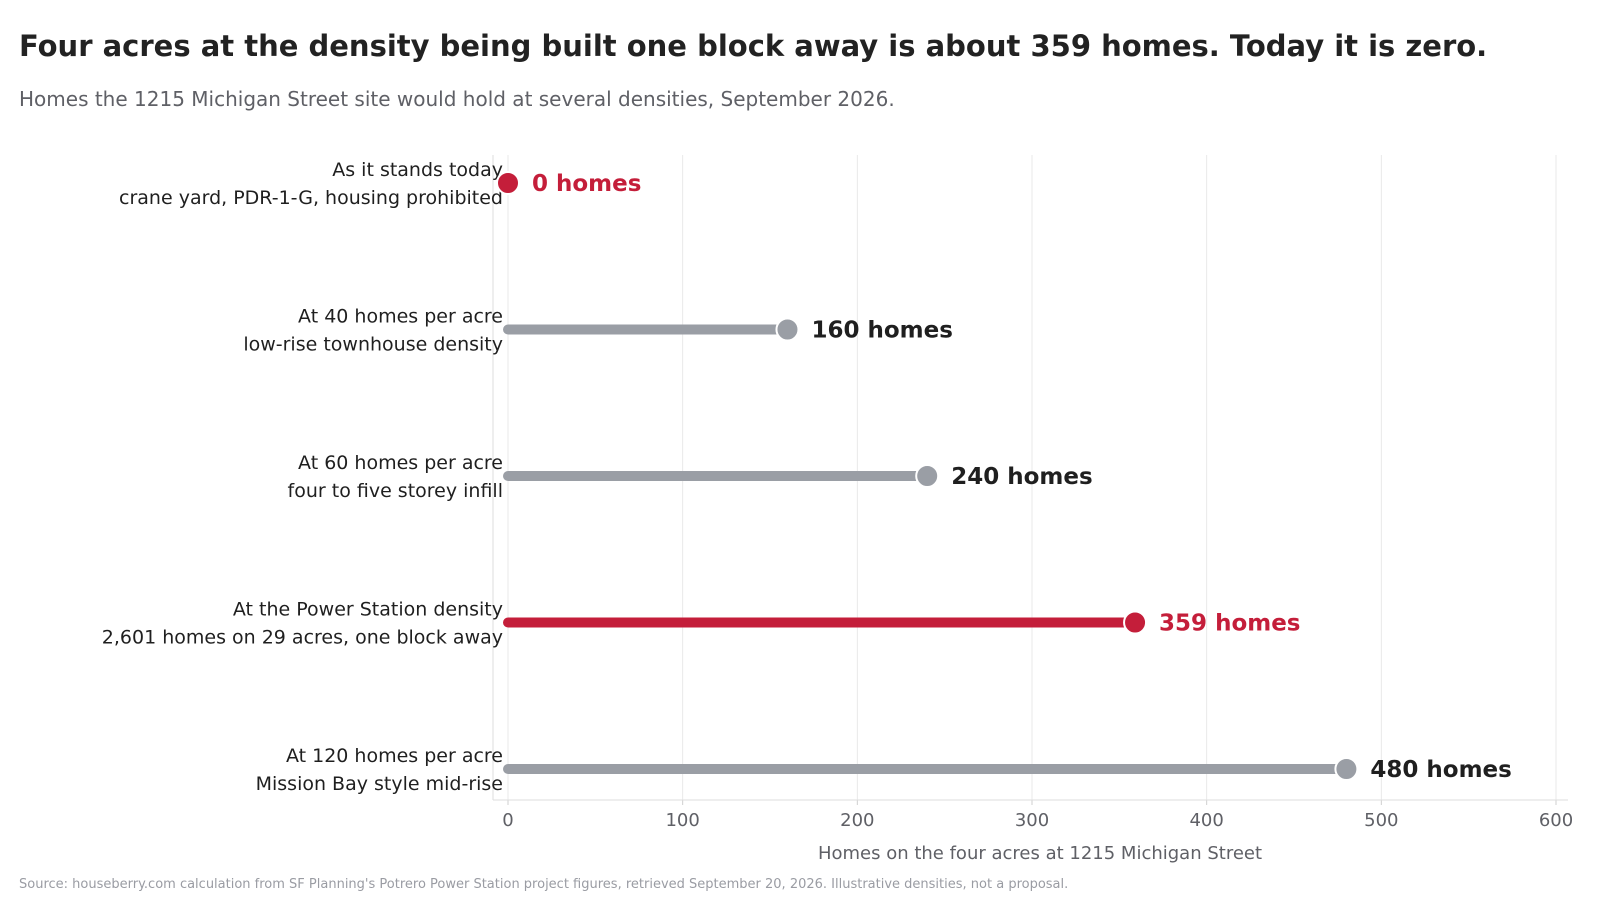 The height and width of the screenshot is (900, 1600). Describe the element at coordinates (400, 317) in the screenshot. I see `category-label-primary: At 40 homes per acre` at that location.